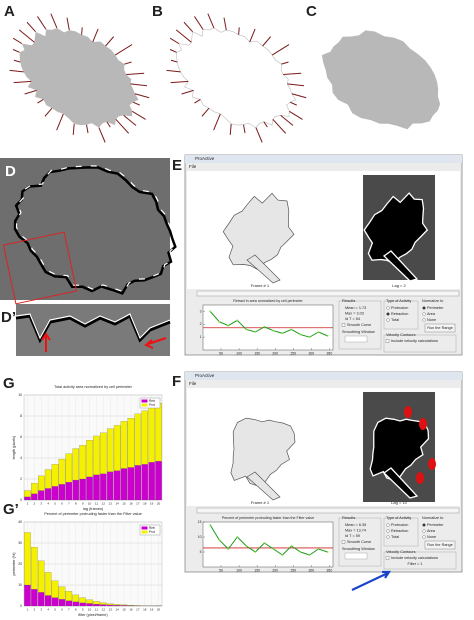  Describe the element at coordinates (275, 353) in the screenshot. I see `label: 200` at that location.